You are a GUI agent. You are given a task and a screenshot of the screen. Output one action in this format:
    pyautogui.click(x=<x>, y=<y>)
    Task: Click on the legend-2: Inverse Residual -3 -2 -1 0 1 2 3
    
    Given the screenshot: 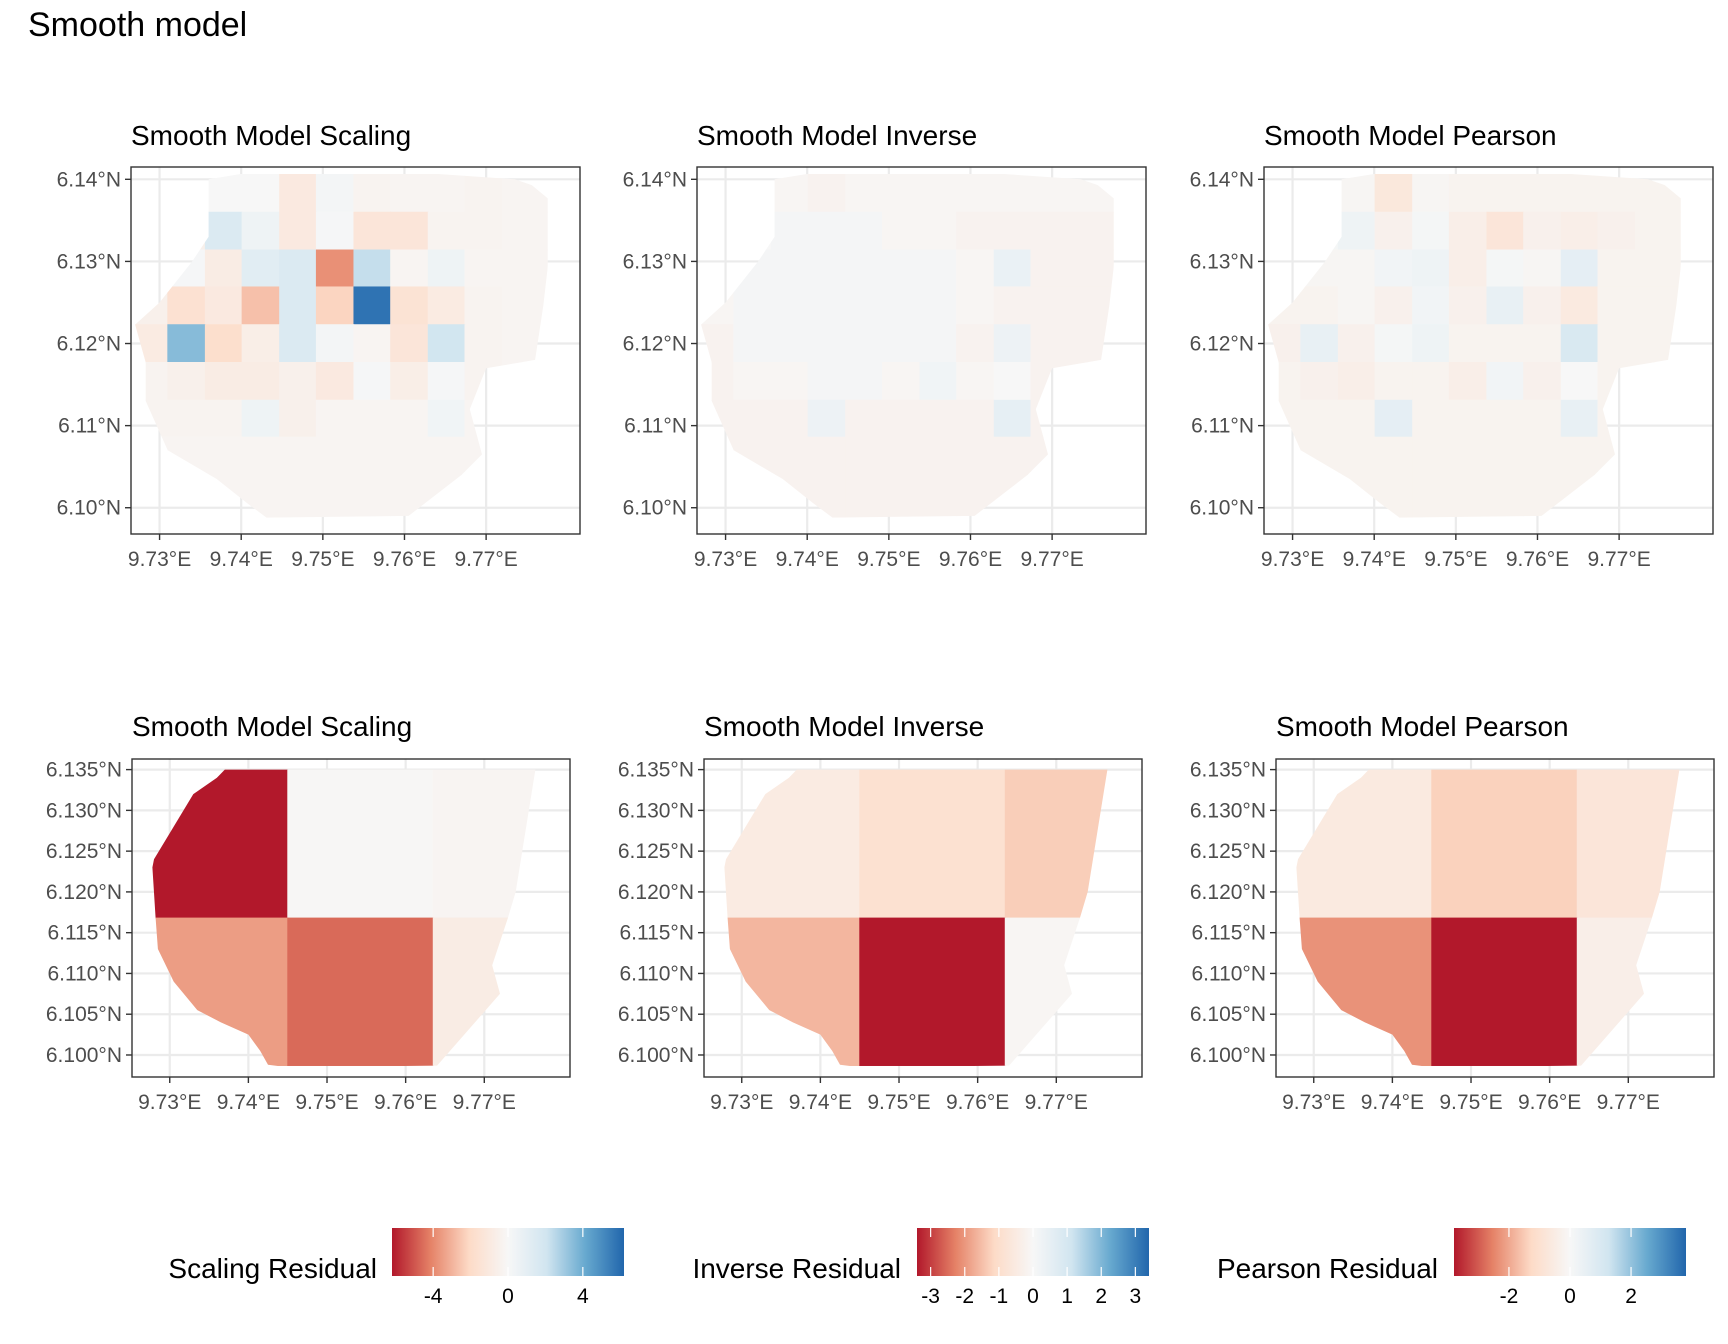 What is the action you would take?
    pyautogui.click(x=920, y=1268)
    